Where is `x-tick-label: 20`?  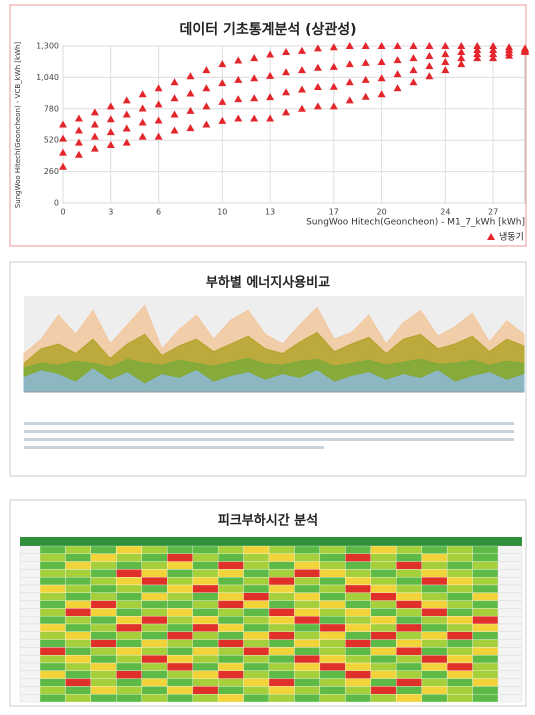 x-tick-label: 20 is located at coordinates (382, 212).